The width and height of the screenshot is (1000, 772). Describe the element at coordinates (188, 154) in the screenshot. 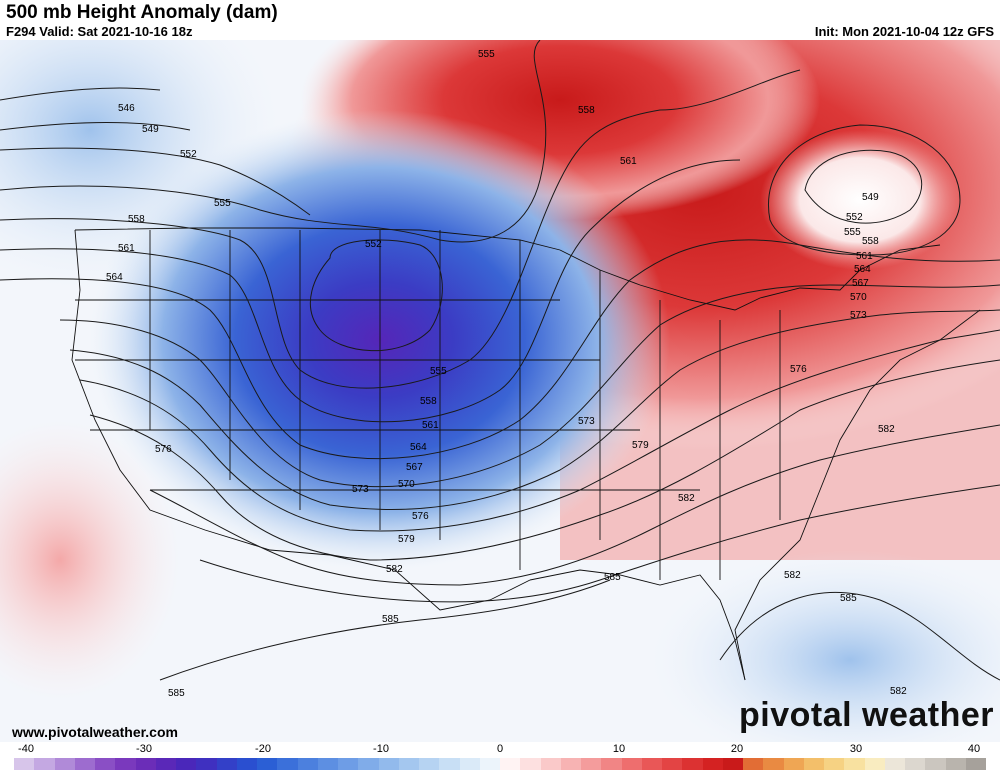

I see `label-552: 552` at that location.